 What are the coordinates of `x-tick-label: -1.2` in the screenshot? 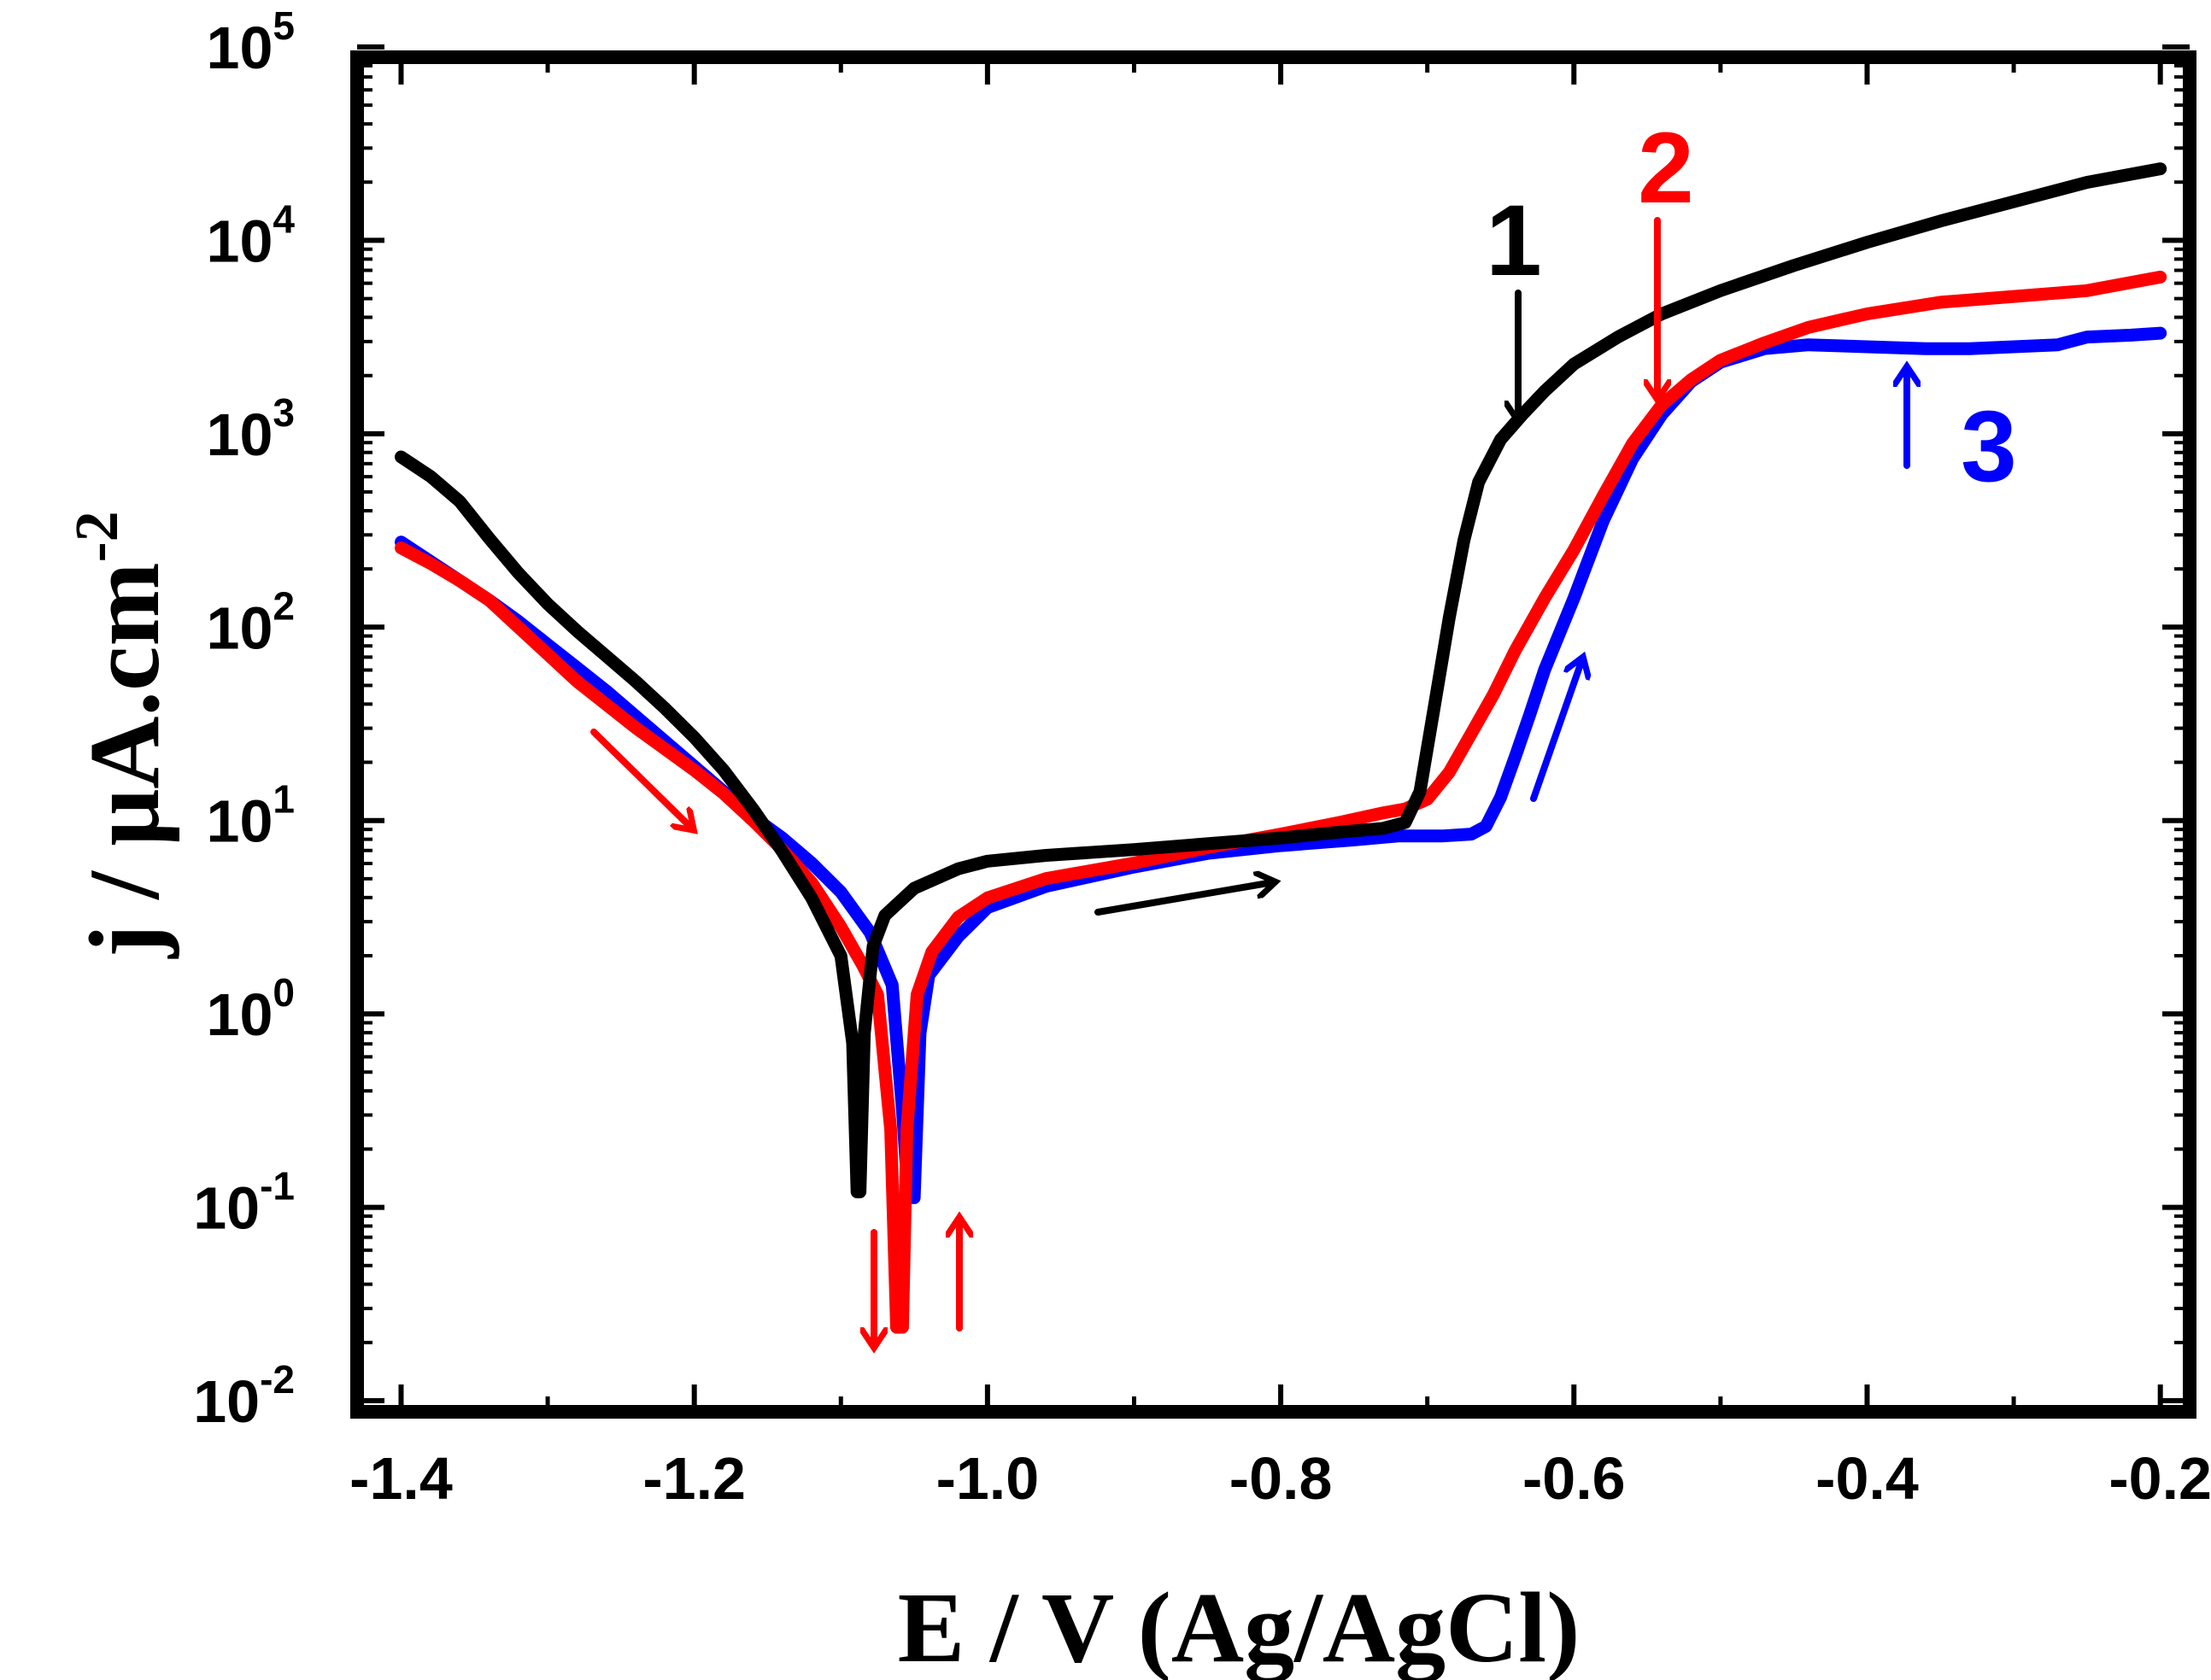 It's located at (694, 1478).